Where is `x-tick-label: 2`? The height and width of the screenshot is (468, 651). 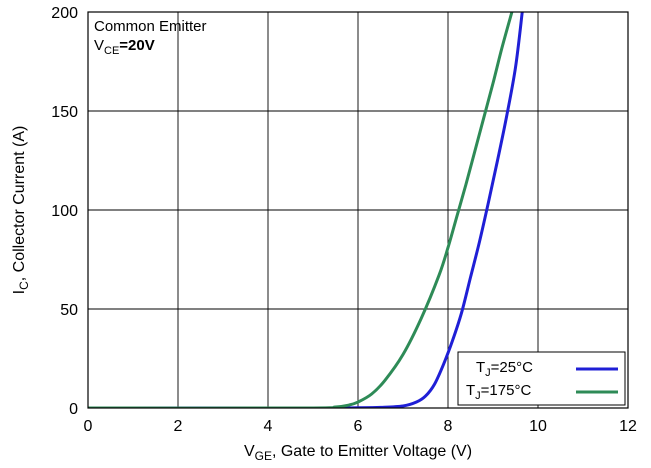
x-tick-label: 2 is located at coordinates (178, 426).